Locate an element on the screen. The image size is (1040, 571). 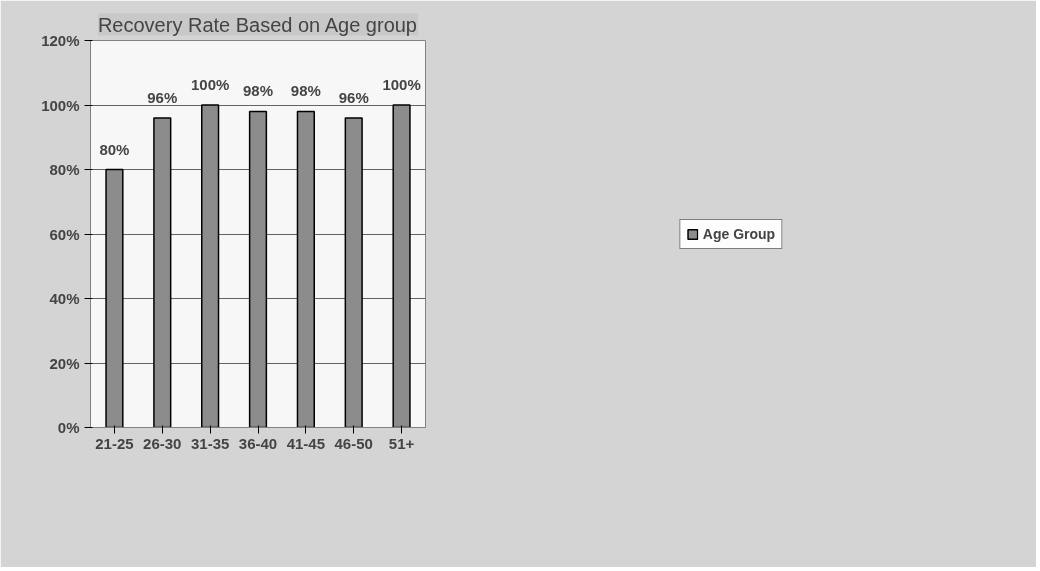
x-tick-label: 41-45 is located at coordinates (306, 443).